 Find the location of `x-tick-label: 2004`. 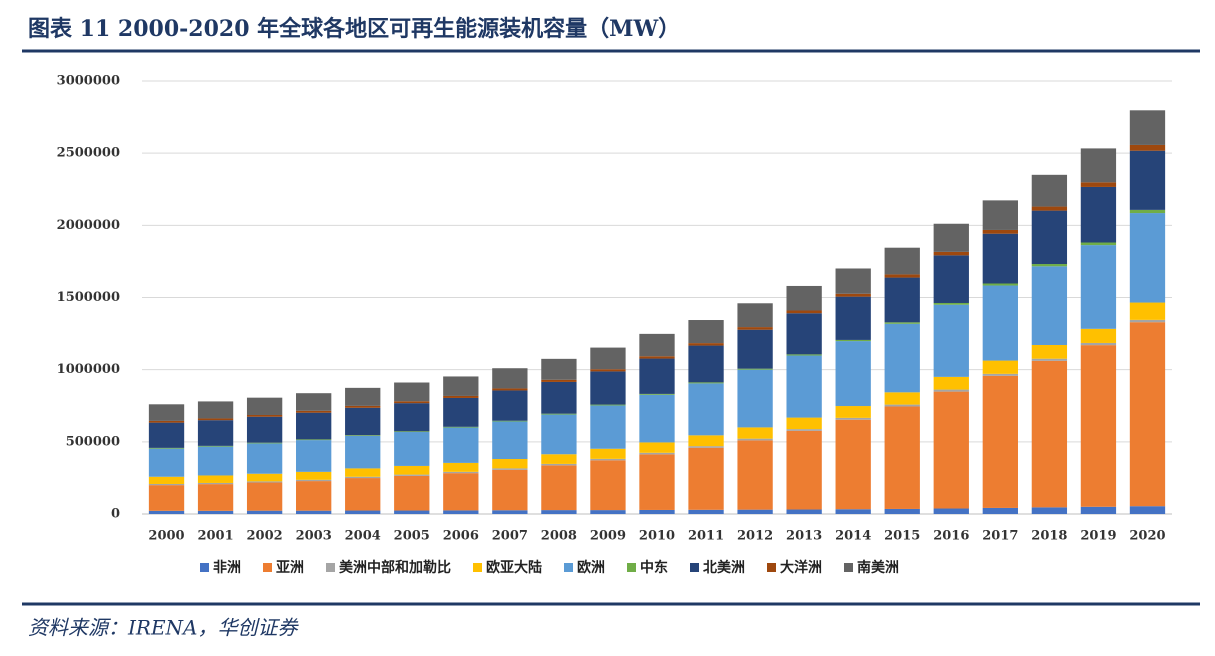

x-tick-label: 2004 is located at coordinates (363, 536).